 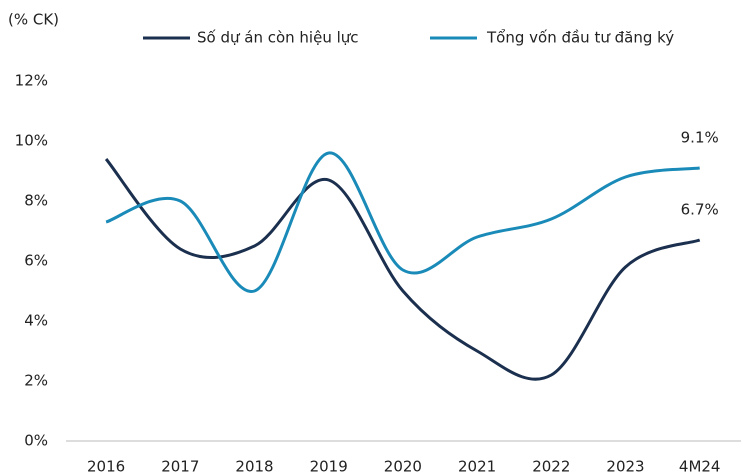 I want to click on y-tick-label: 6%, so click(x=36, y=261).